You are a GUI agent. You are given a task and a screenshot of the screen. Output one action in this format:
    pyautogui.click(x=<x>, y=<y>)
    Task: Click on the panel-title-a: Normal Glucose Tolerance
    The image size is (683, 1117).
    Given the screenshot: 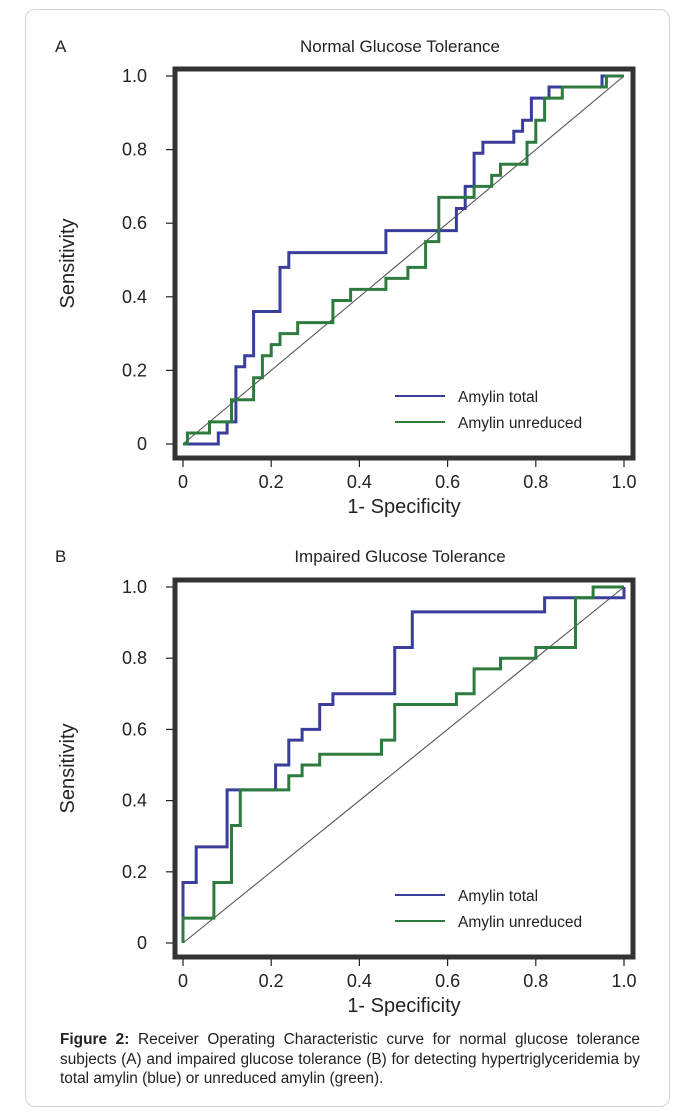 What is the action you would take?
    pyautogui.click(x=400, y=46)
    